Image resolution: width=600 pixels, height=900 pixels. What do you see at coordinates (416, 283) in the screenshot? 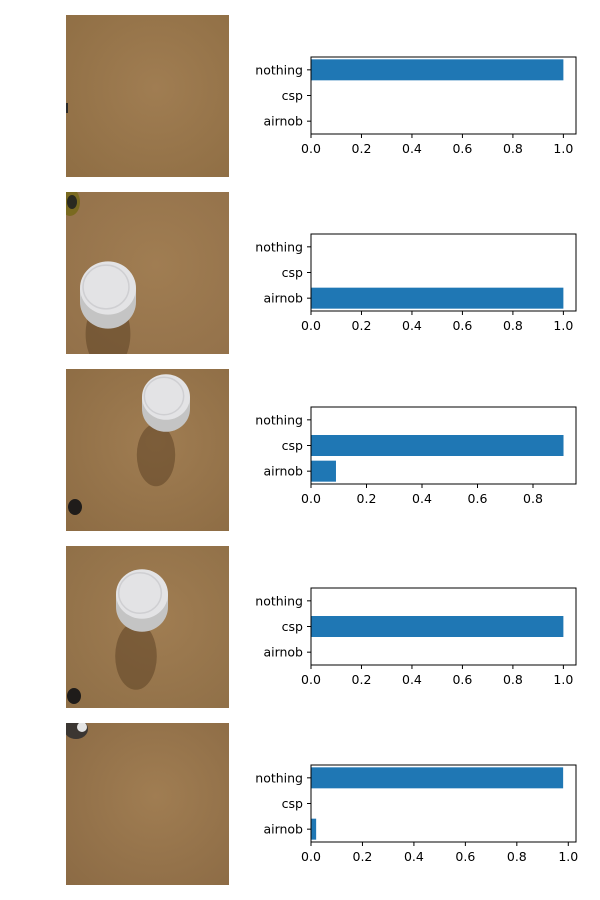
I see `bar-chart-2: nothing csp airnob 0.0 0.2 0.4 0.6 0.8 1.0` at bounding box center [416, 283].